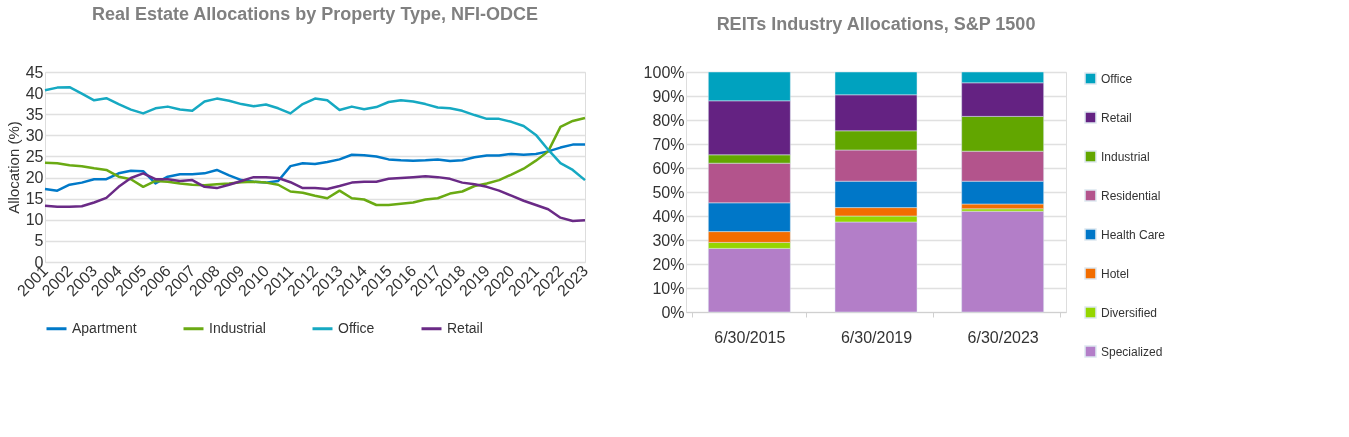  What do you see at coordinates (34, 114) in the screenshot?
I see `y-tick-label: 35` at bounding box center [34, 114].